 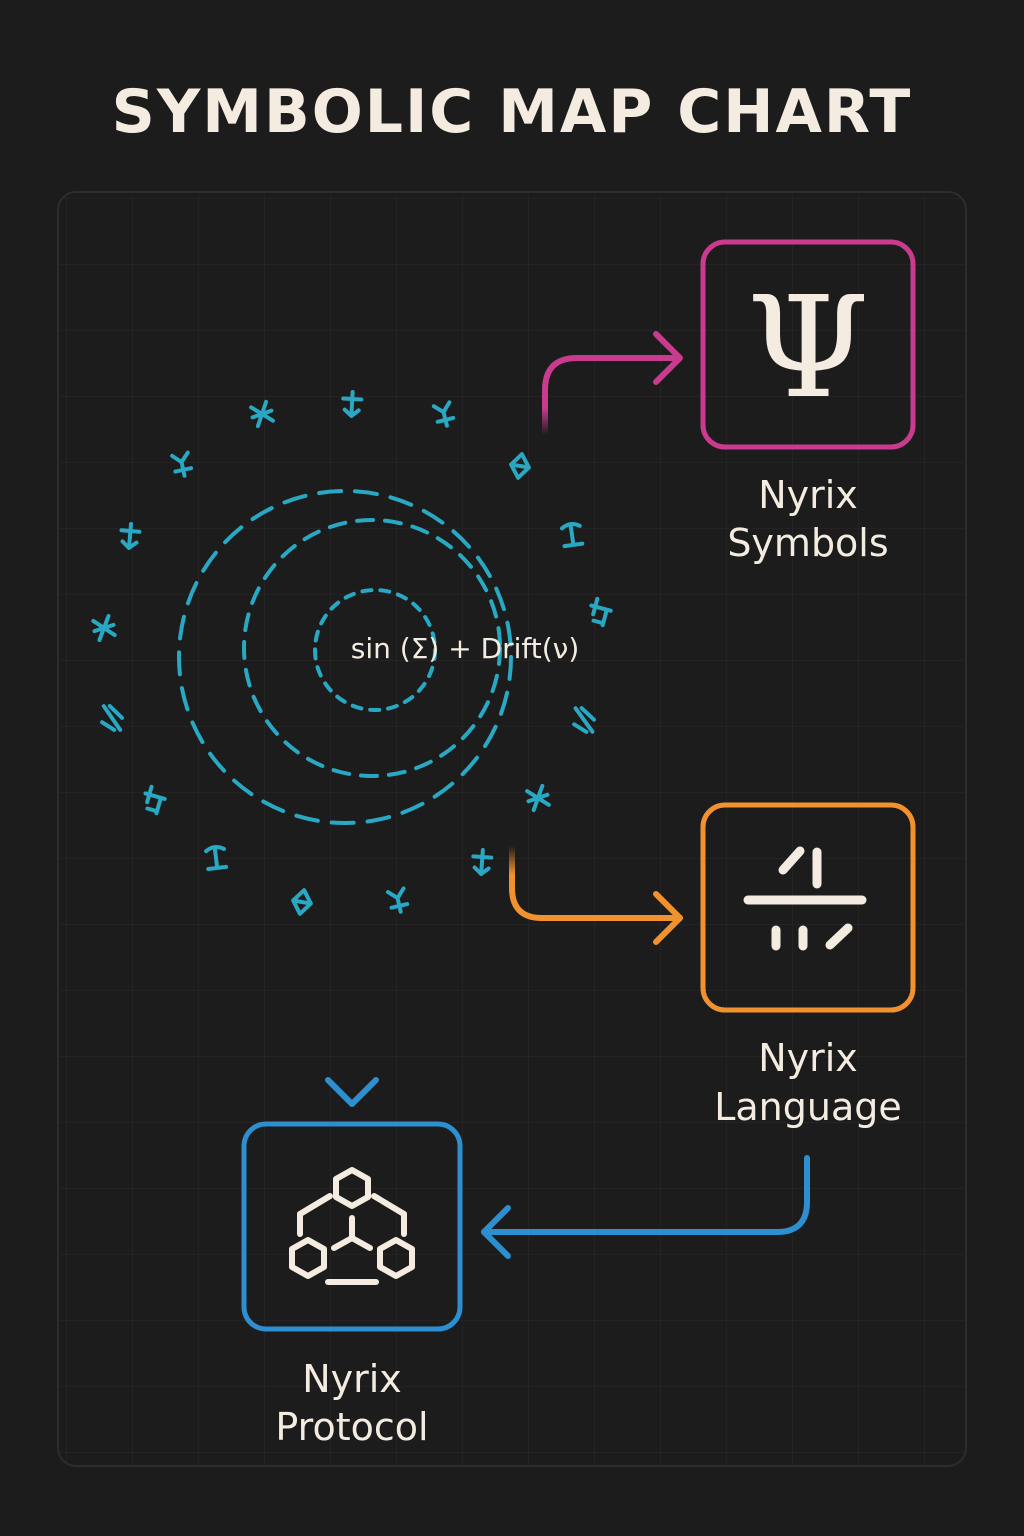 What do you see at coordinates (805, 898) in the screenshot?
I see `glyph-cross-icon` at bounding box center [805, 898].